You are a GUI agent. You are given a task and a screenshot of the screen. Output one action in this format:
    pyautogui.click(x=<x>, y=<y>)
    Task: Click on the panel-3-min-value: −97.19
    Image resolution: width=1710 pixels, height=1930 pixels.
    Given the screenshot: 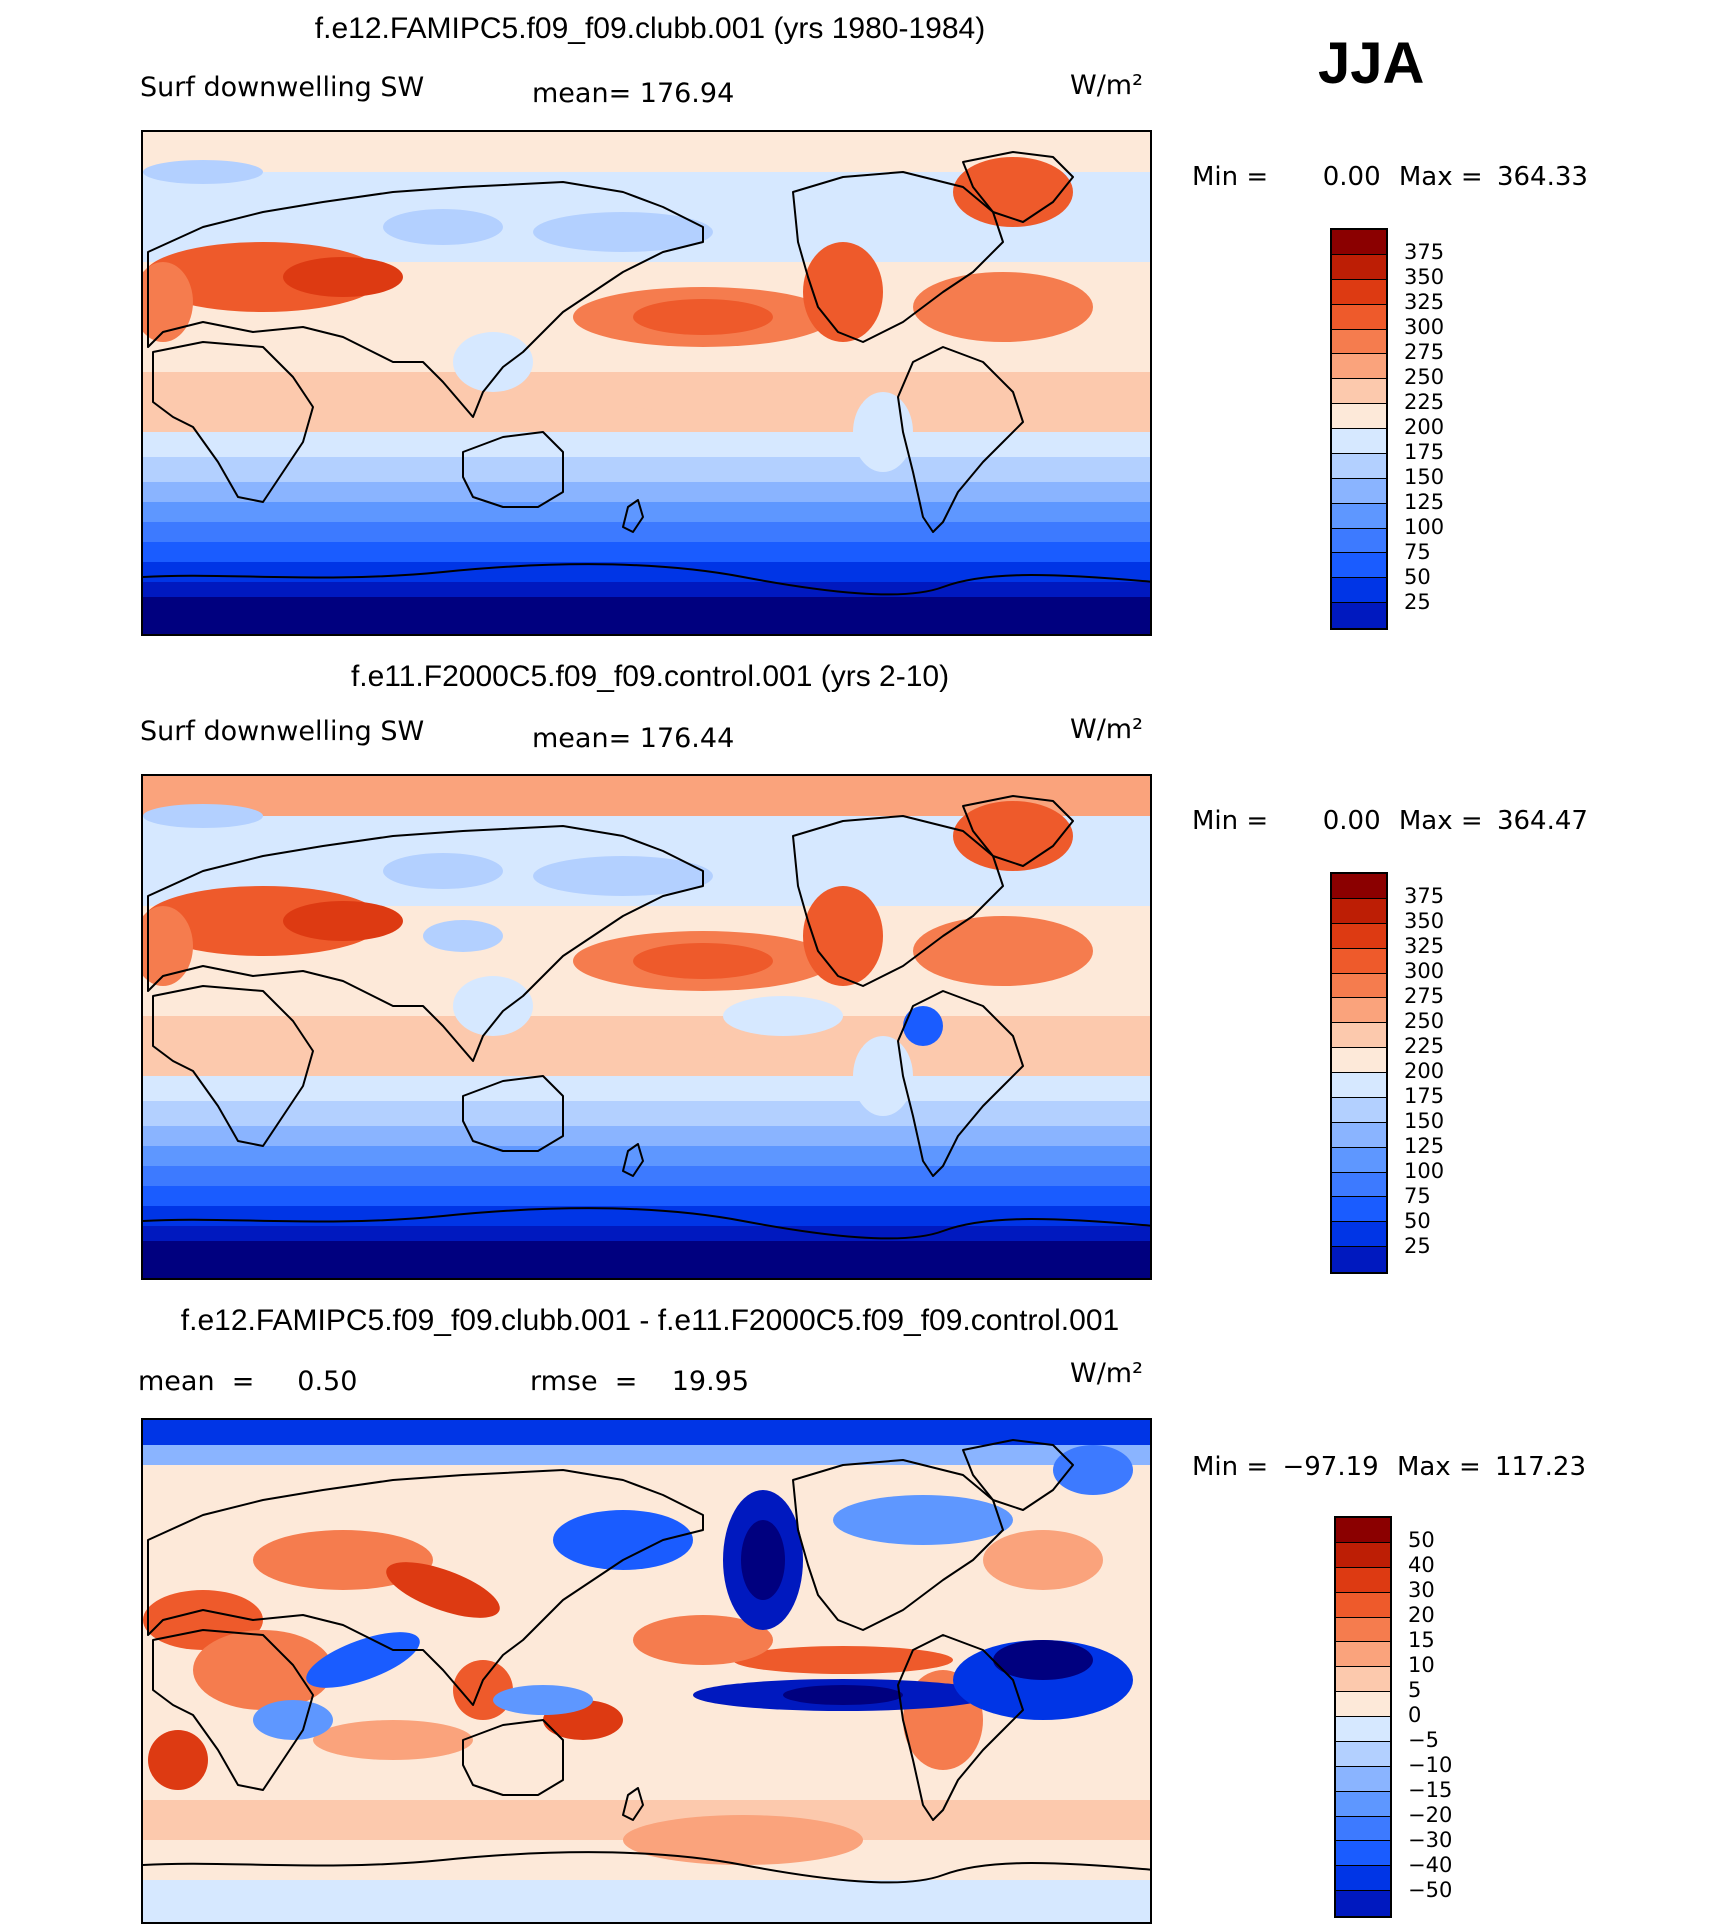 What is the action you would take?
    pyautogui.click(x=1330, y=1467)
    